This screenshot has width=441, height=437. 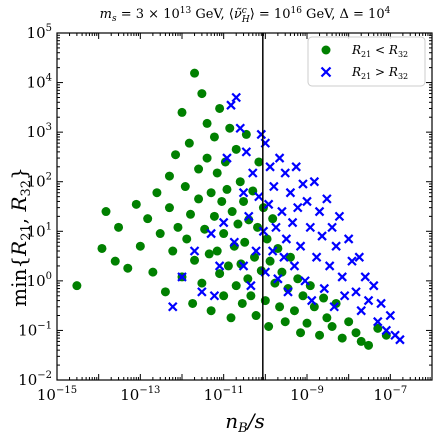 What do you see at coordinates (57, 394) in the screenshot?
I see `x-tick-label: 10−15` at bounding box center [57, 394].